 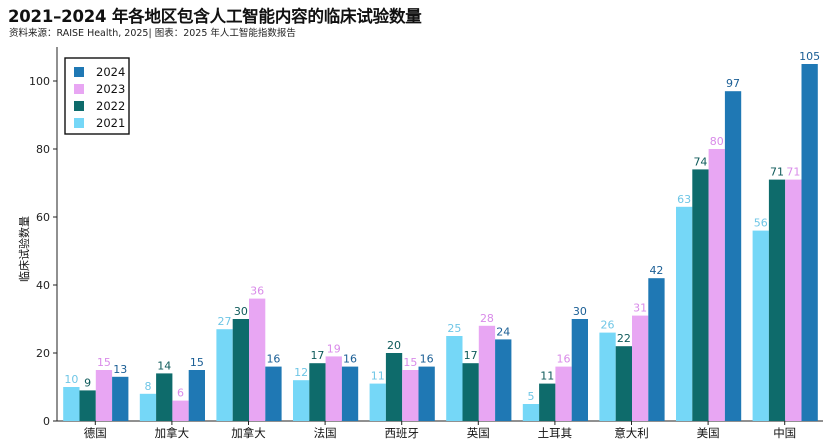 What do you see at coordinates (147, 386) in the screenshot?
I see `bar-value-label: 8` at bounding box center [147, 386].